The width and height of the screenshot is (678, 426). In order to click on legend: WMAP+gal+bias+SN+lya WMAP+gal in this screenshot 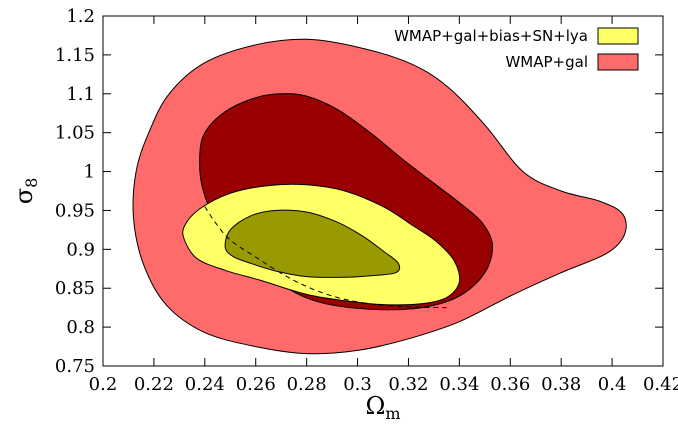, I will do `click(516, 49)`.